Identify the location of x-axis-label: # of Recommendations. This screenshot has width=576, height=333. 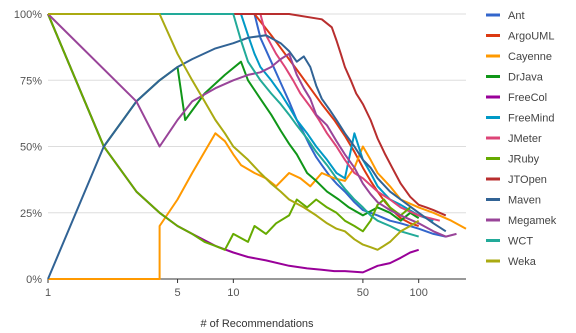
(257, 324).